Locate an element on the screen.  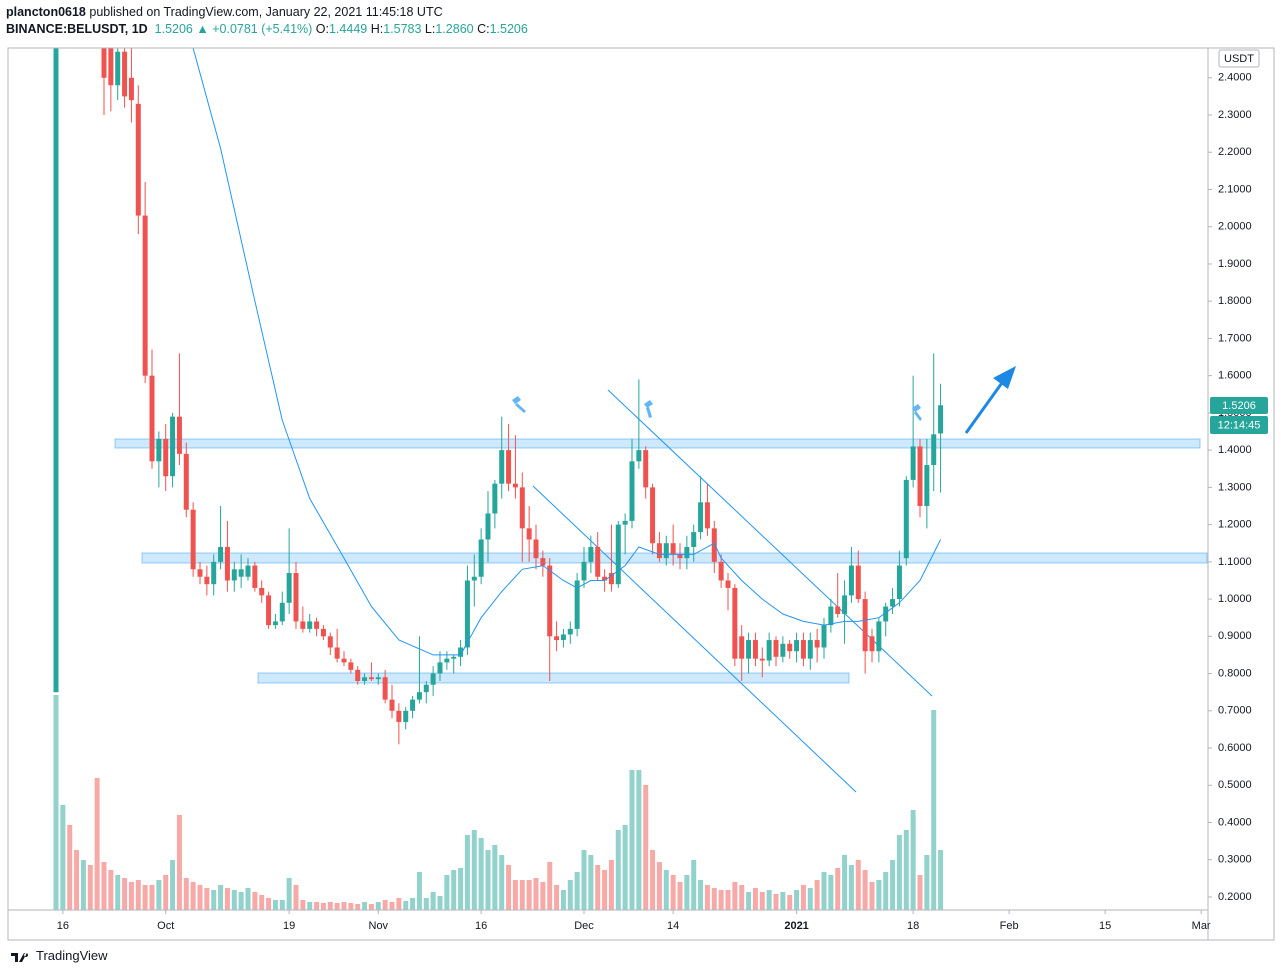
y-tick-label: 2.1000 is located at coordinates (1235, 189).